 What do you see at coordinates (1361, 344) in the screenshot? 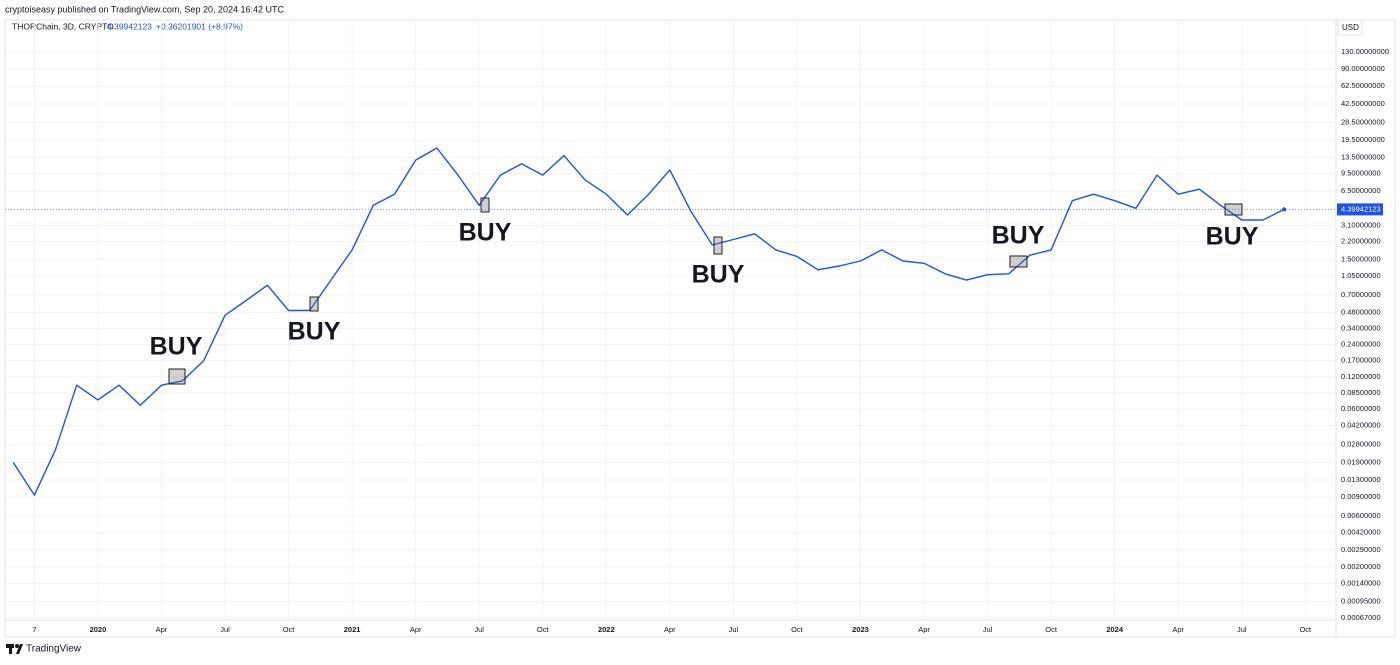
I see `y-tick-label: 0.24000000` at bounding box center [1361, 344].